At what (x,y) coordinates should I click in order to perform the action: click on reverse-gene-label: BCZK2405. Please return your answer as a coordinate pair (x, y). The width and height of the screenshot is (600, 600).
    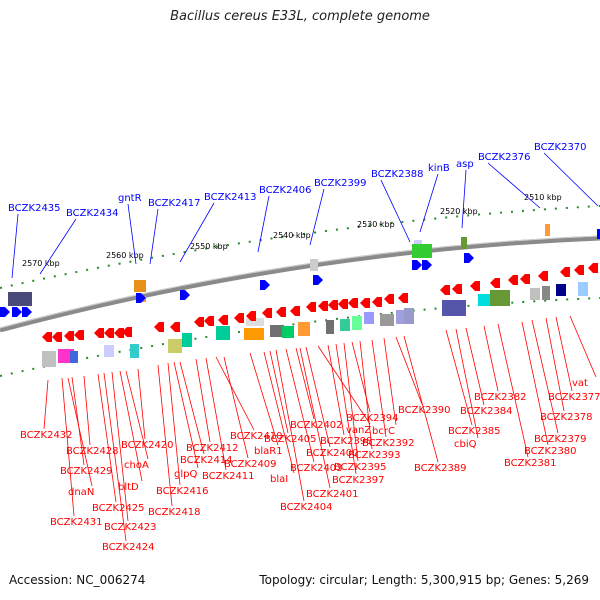
    Looking at the image, I should click on (290, 439).